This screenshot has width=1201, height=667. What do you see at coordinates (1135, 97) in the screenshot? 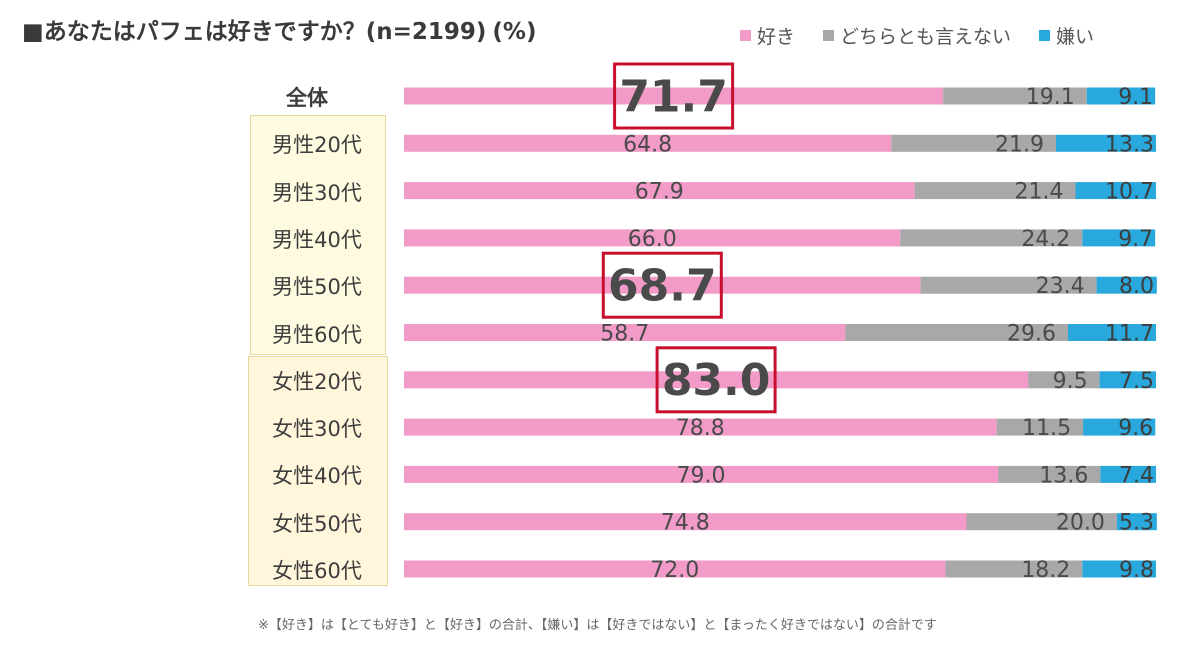
I see `data-label: 9.1` at bounding box center [1135, 97].